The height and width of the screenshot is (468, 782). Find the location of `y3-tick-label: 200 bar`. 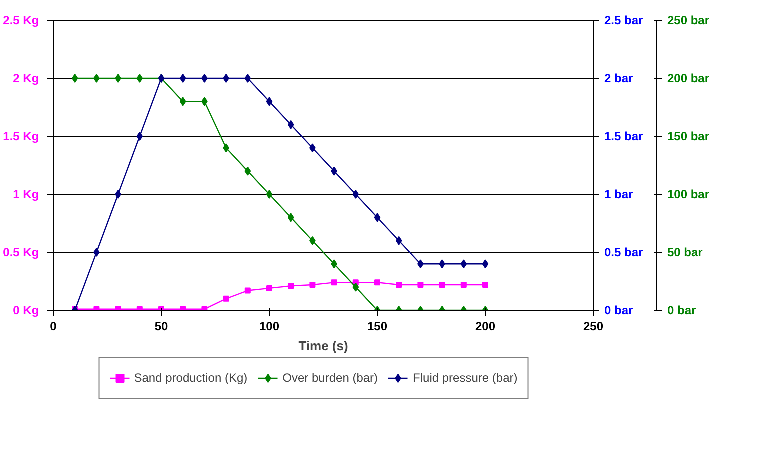

y3-tick-label: 200 bar is located at coordinates (689, 79).